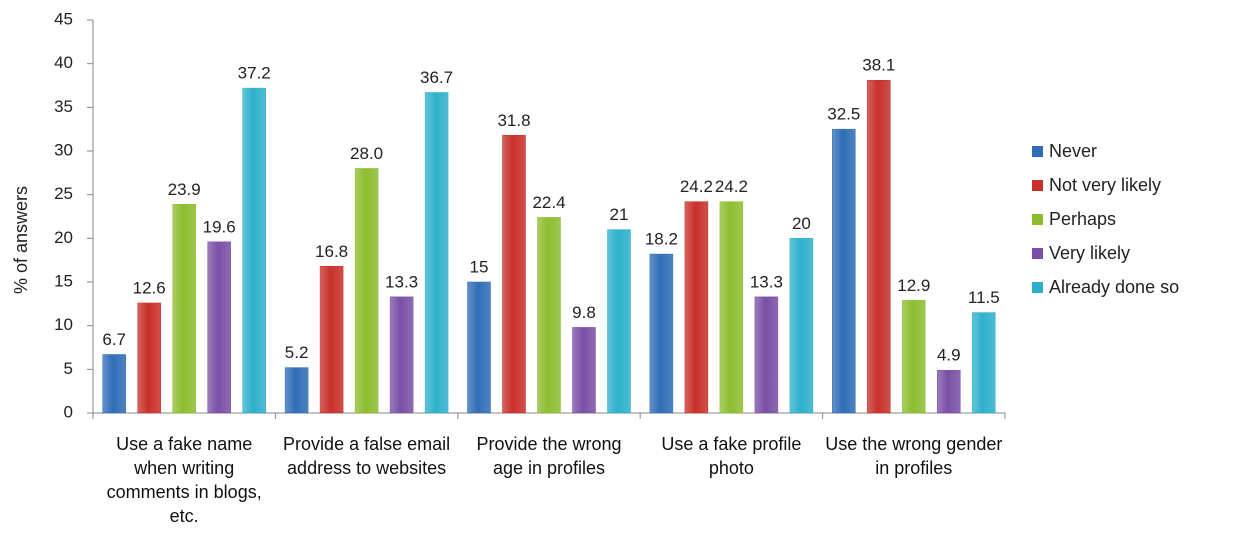  Describe the element at coordinates (1073, 151) in the screenshot. I see `legend-label: Never` at that location.